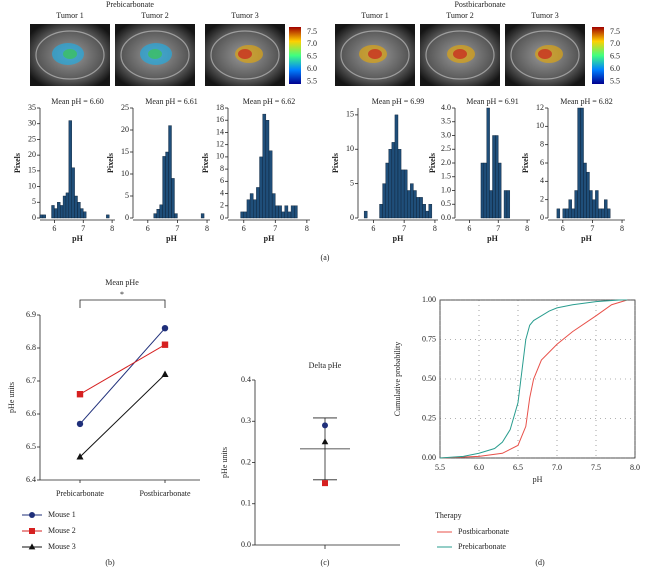  What do you see at coordinates (533, 379) in the screenshot?
I see `cdf-line` at bounding box center [533, 379].